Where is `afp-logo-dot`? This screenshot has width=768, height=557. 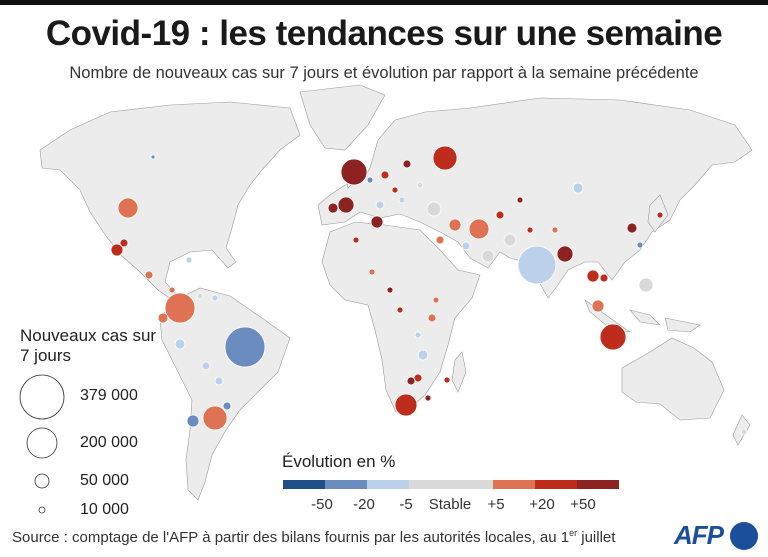 afp-logo-dot is located at coordinates (744, 536).